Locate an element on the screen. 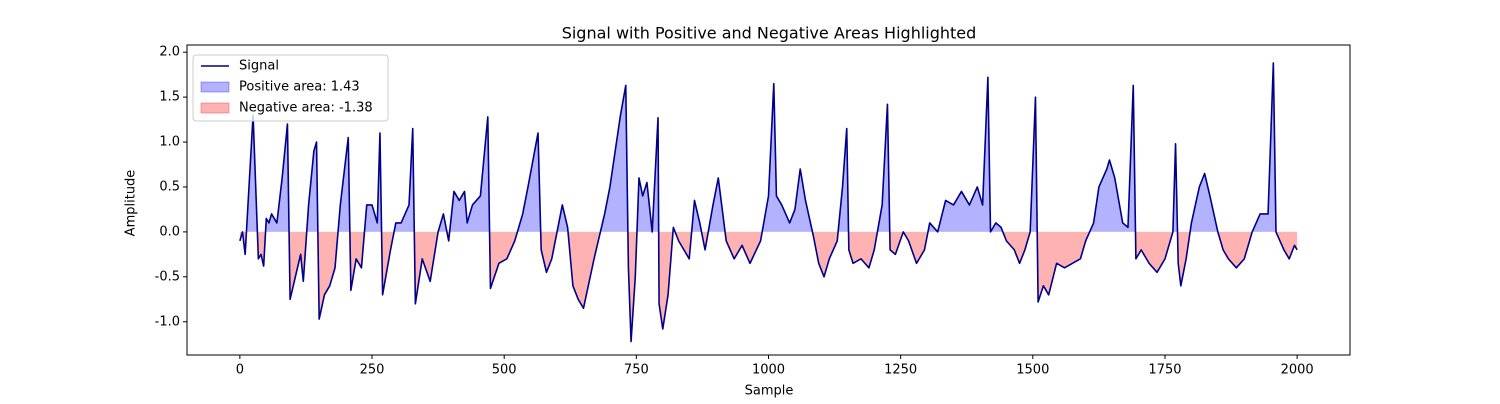  y-axis-label: Amplitude is located at coordinates (131, 203).